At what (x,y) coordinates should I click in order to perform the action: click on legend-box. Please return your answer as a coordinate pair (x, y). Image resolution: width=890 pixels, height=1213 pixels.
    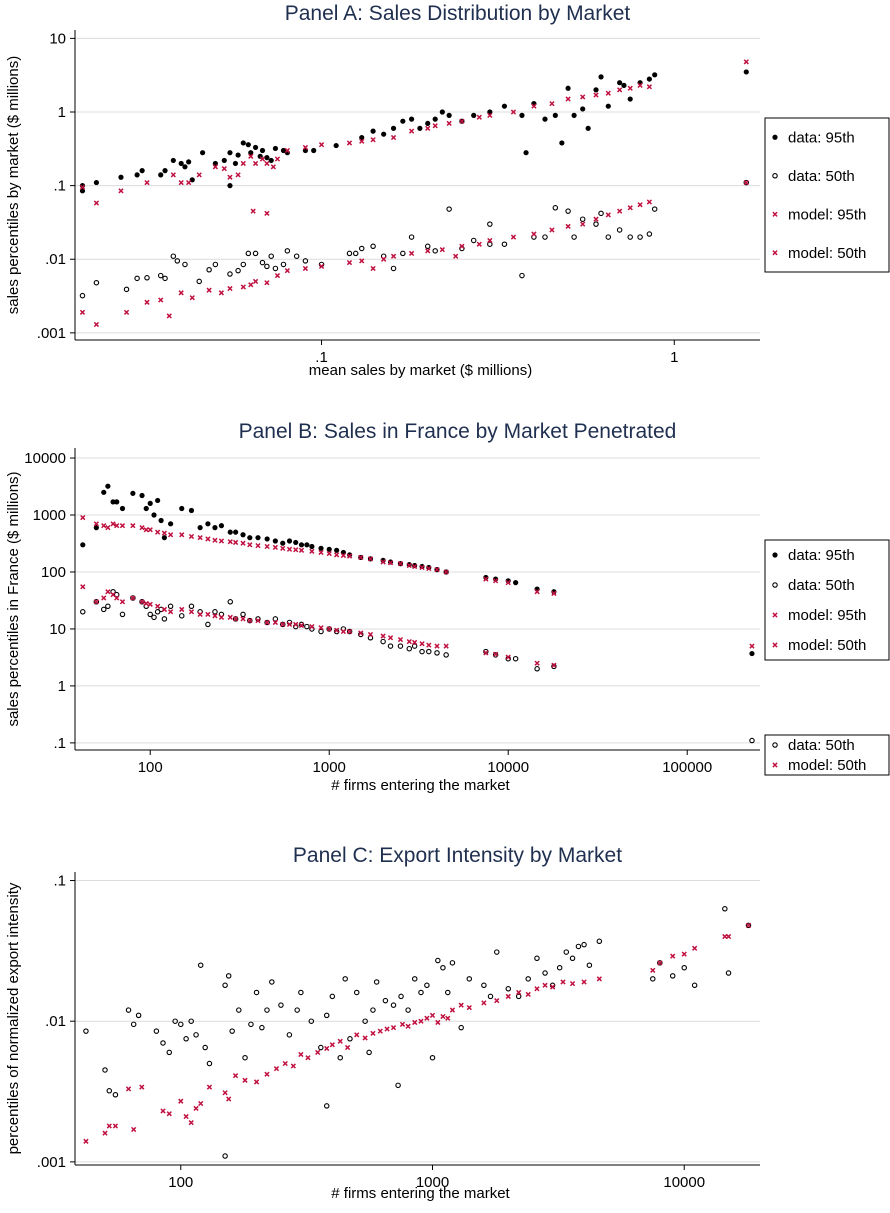
    Looking at the image, I should click on (827, 600).